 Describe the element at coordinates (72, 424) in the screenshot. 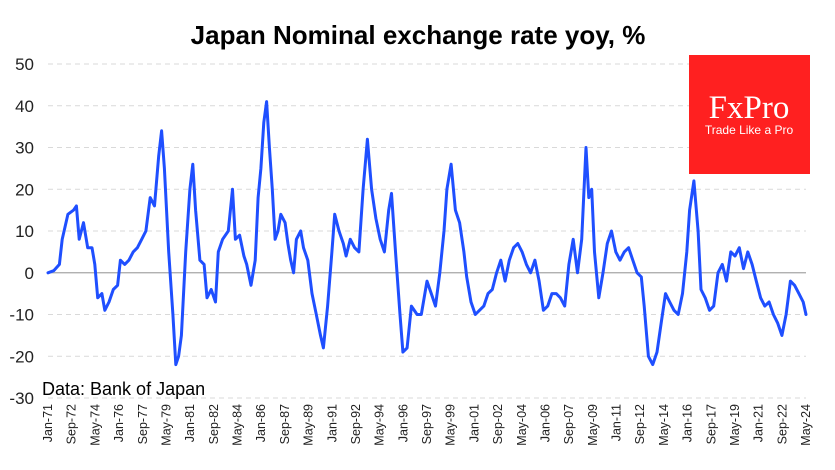

I see `x-tick-label: Sep-72` at that location.